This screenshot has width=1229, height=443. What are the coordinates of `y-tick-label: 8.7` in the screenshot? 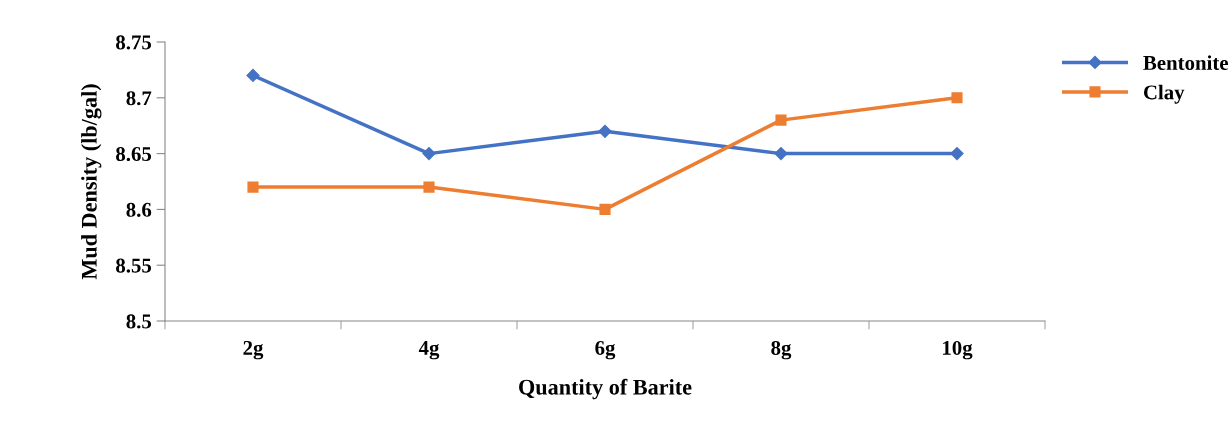 It's located at (139, 98).